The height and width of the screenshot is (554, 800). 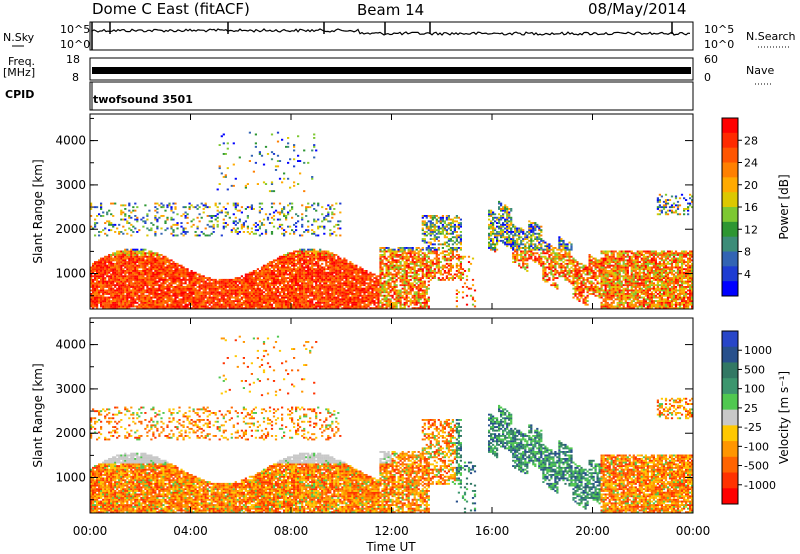 What do you see at coordinates (391, 531) in the screenshot?
I see `xtick-label: 12:00` at bounding box center [391, 531].